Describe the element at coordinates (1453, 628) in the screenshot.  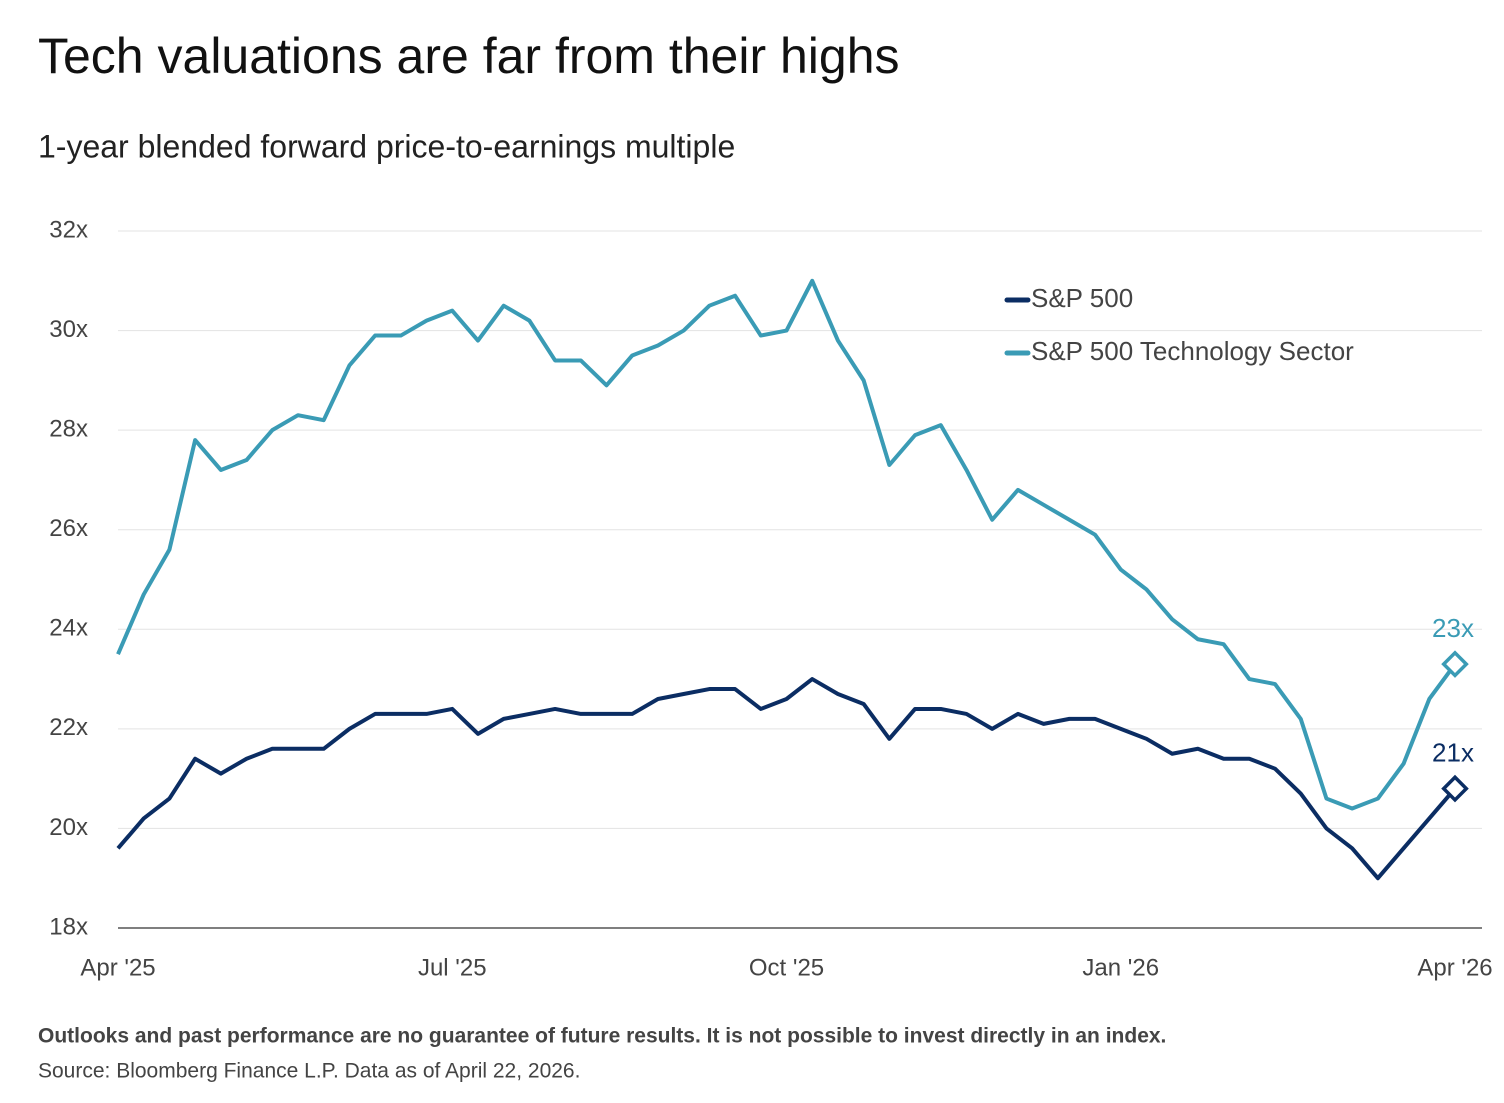
I see `end-label: 23x` at that location.